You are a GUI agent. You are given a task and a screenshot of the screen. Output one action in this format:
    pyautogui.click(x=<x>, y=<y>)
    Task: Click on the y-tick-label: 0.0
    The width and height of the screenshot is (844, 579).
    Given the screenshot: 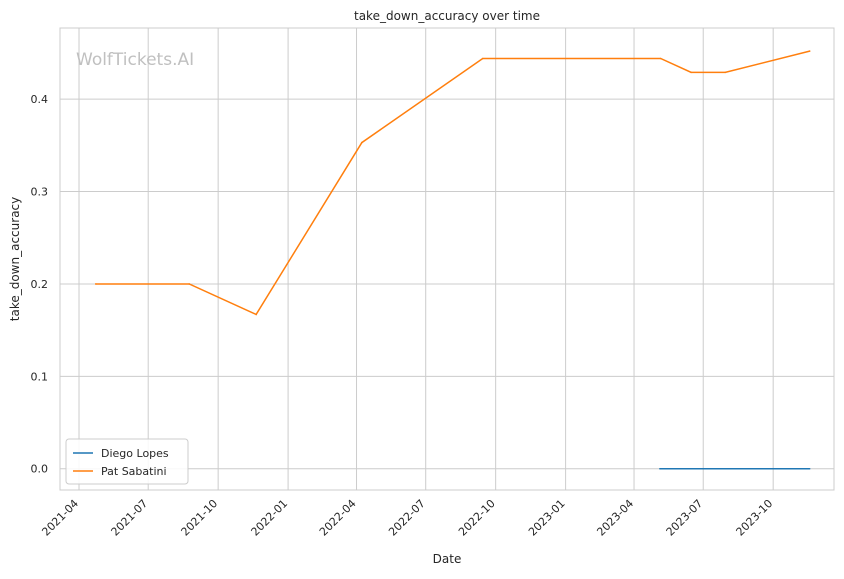 What is the action you would take?
    pyautogui.click(x=40, y=469)
    